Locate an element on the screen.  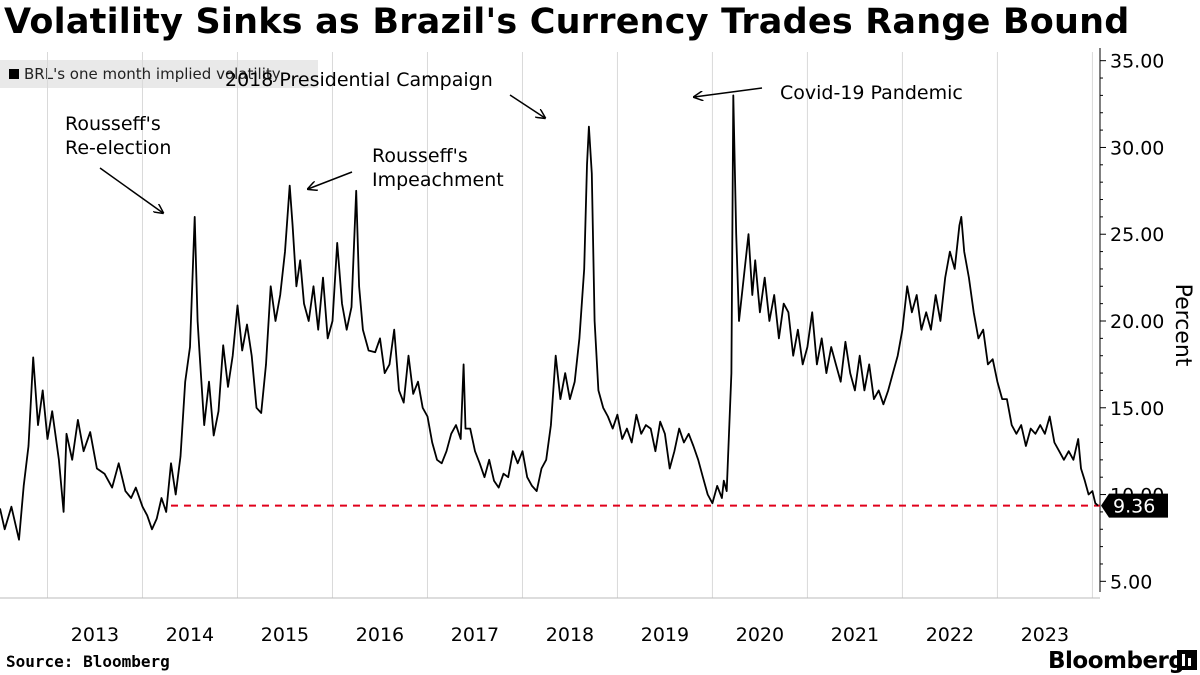
annotation-text: 2018 Presidential Campaign is located at coordinates (359, 80).